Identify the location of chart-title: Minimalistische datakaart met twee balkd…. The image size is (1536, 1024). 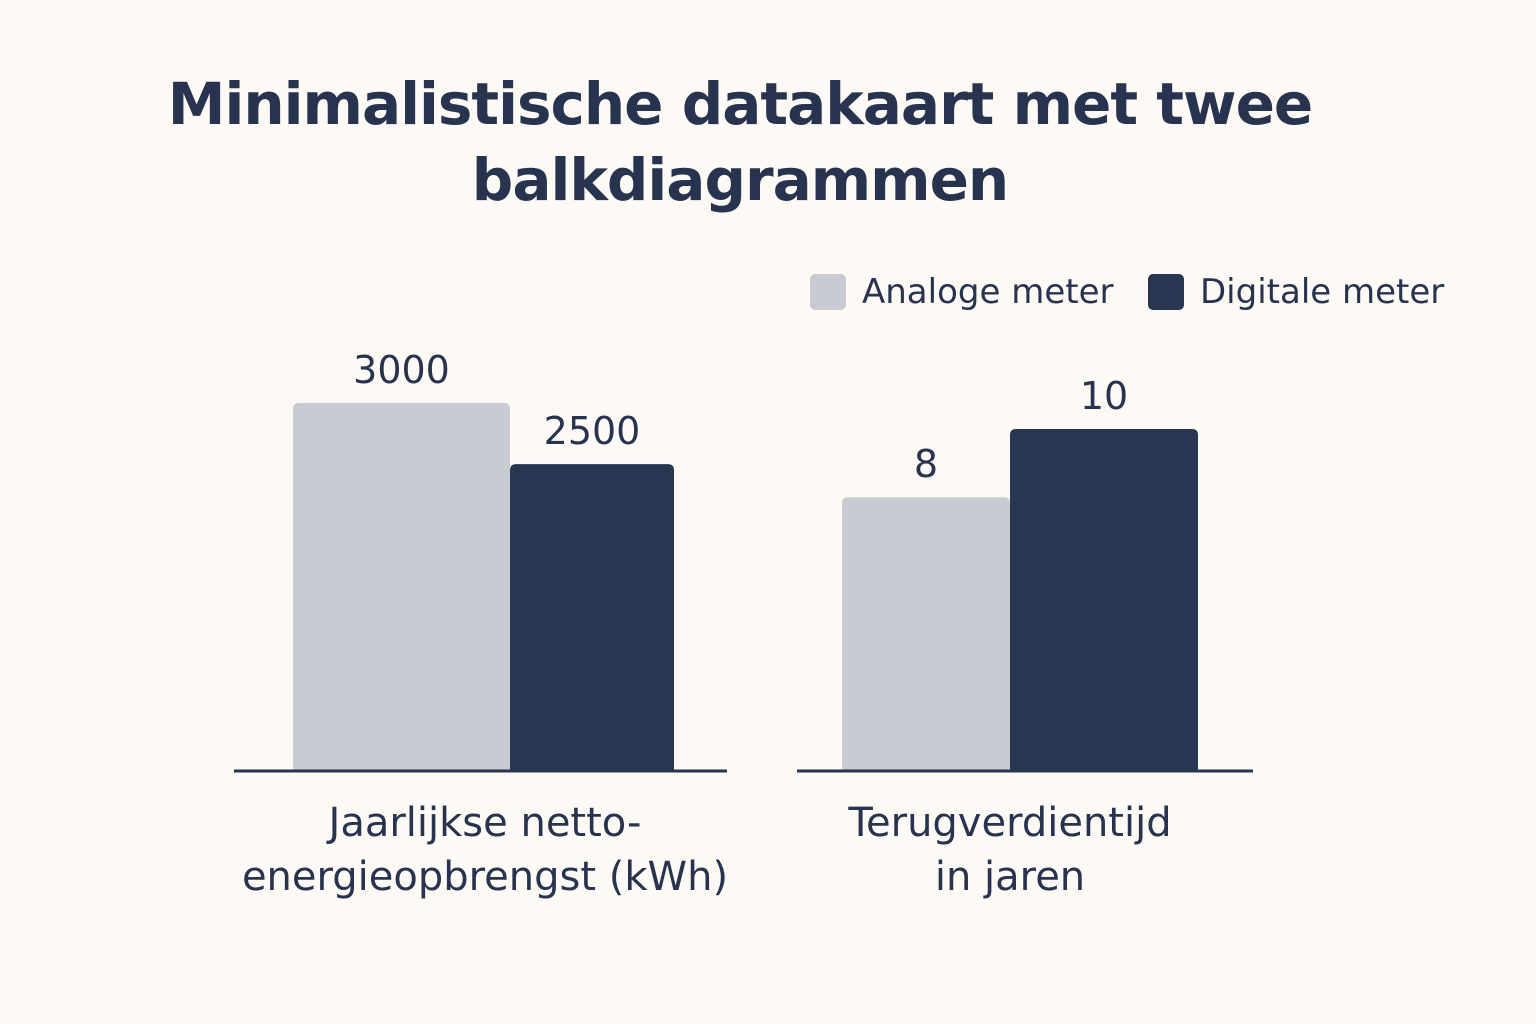
(740, 142).